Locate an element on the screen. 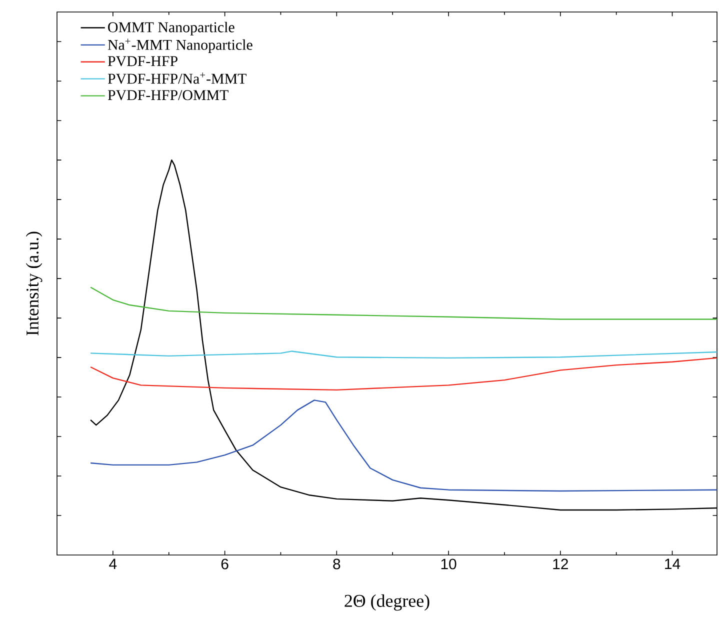 The image size is (719, 634). legend-label: PVDF-HFP/OMMT is located at coordinates (168, 95).